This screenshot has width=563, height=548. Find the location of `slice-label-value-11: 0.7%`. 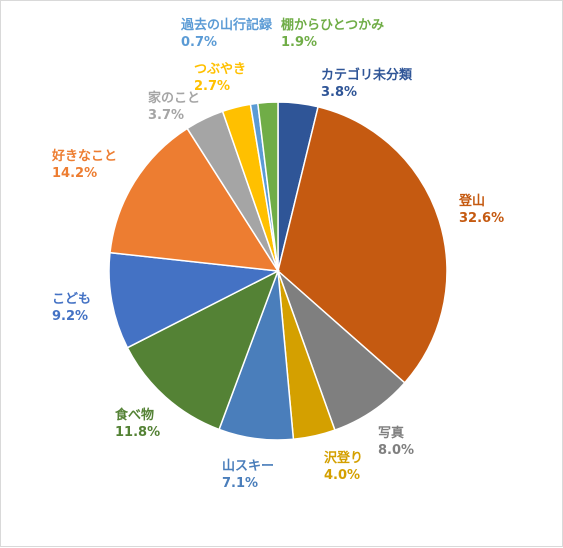

slice-label-value-11: 0.7% is located at coordinates (199, 42).